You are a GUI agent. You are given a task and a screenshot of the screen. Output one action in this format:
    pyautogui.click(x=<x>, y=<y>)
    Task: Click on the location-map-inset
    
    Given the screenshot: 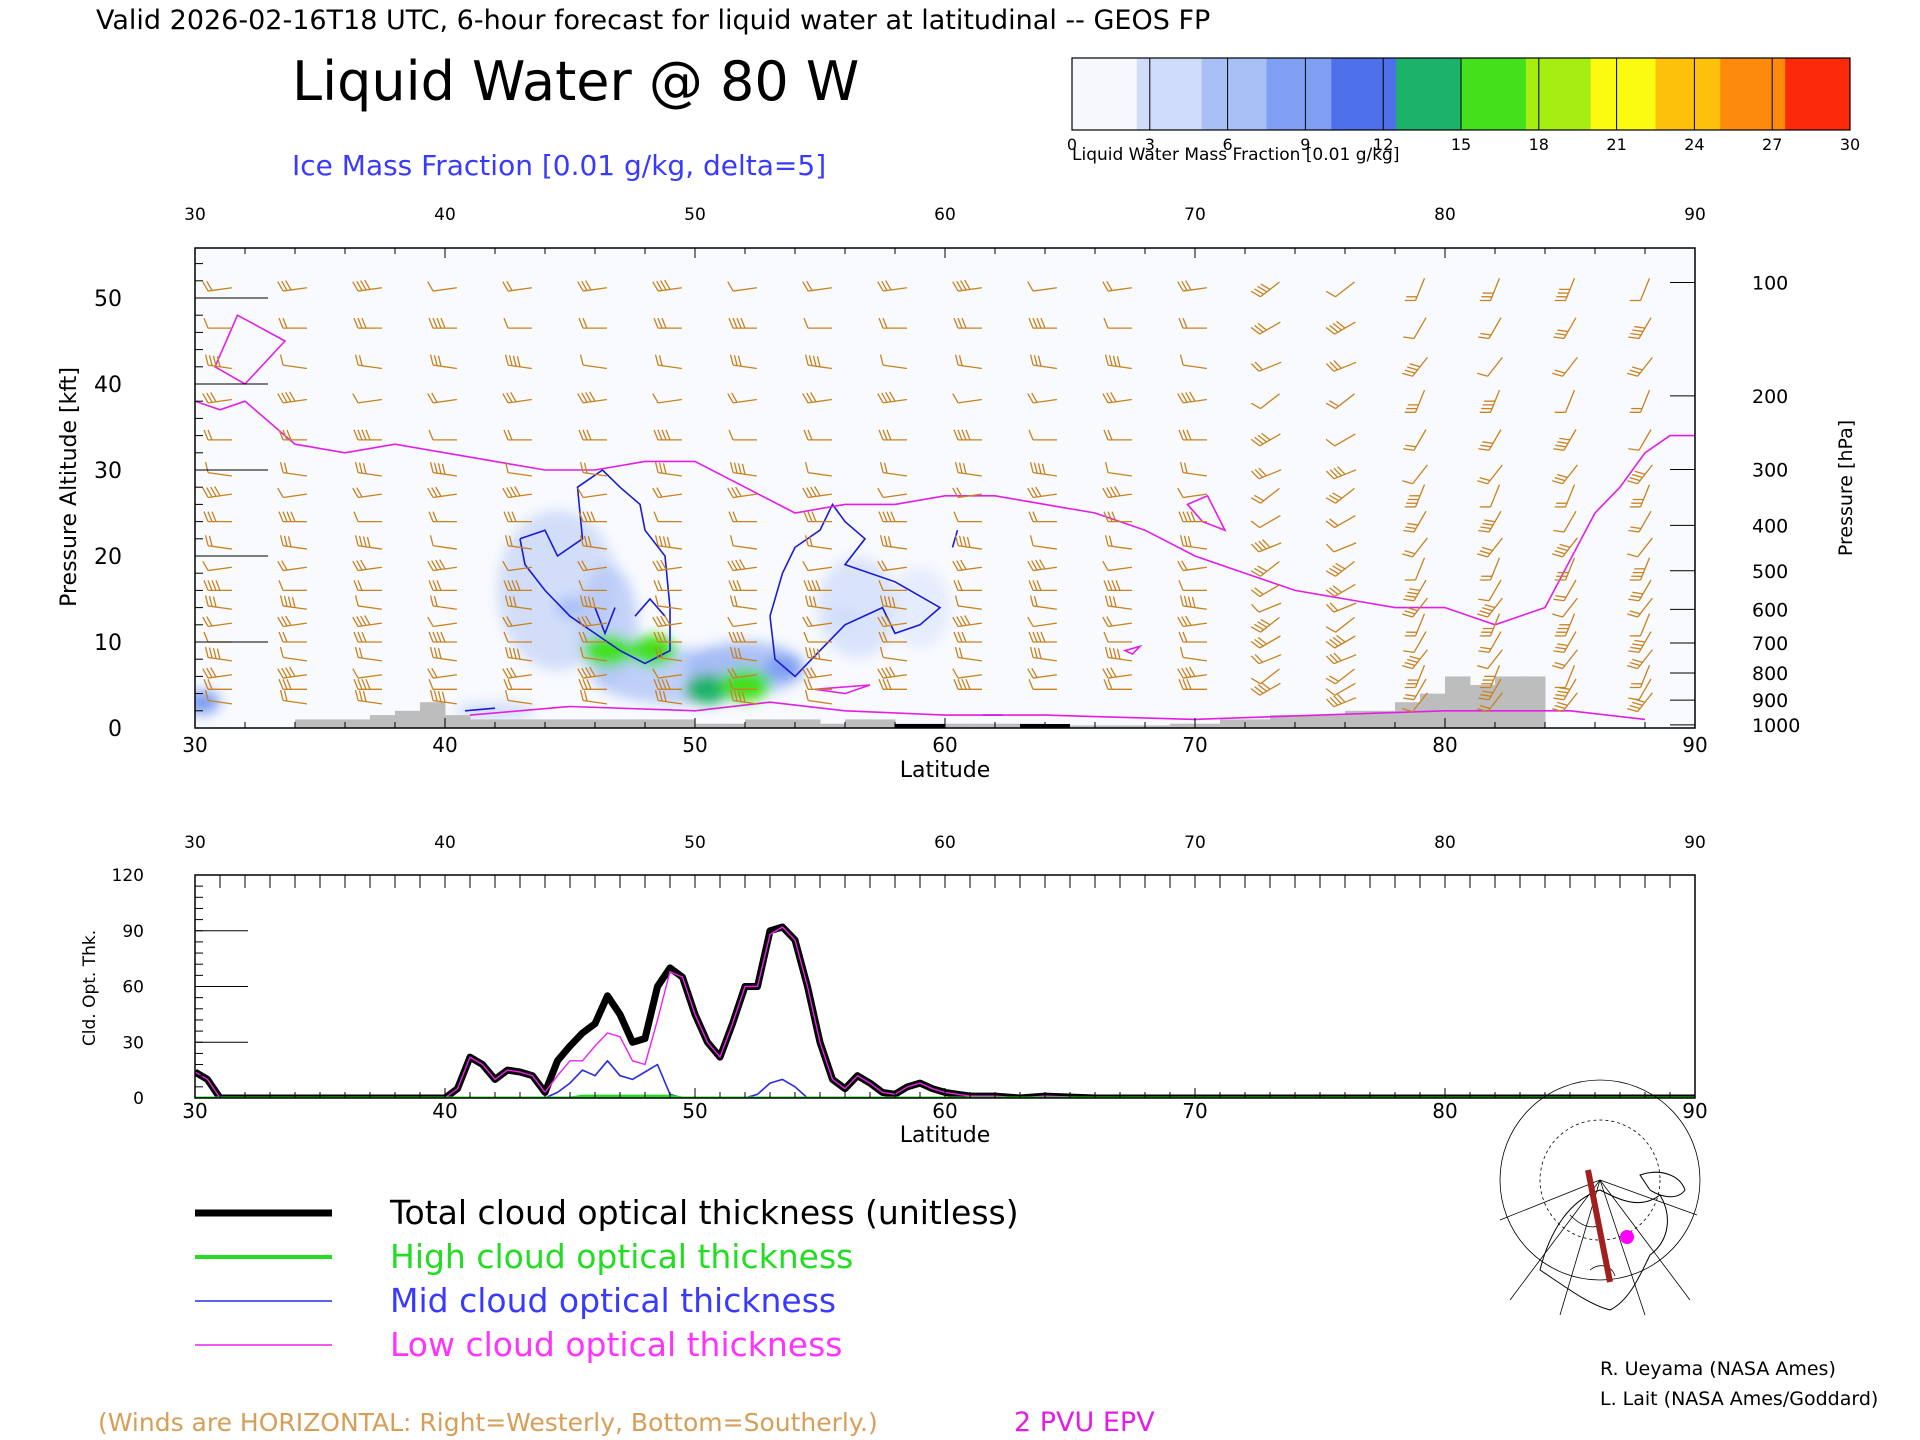 What is the action you would take?
    pyautogui.click(x=1599, y=1198)
    